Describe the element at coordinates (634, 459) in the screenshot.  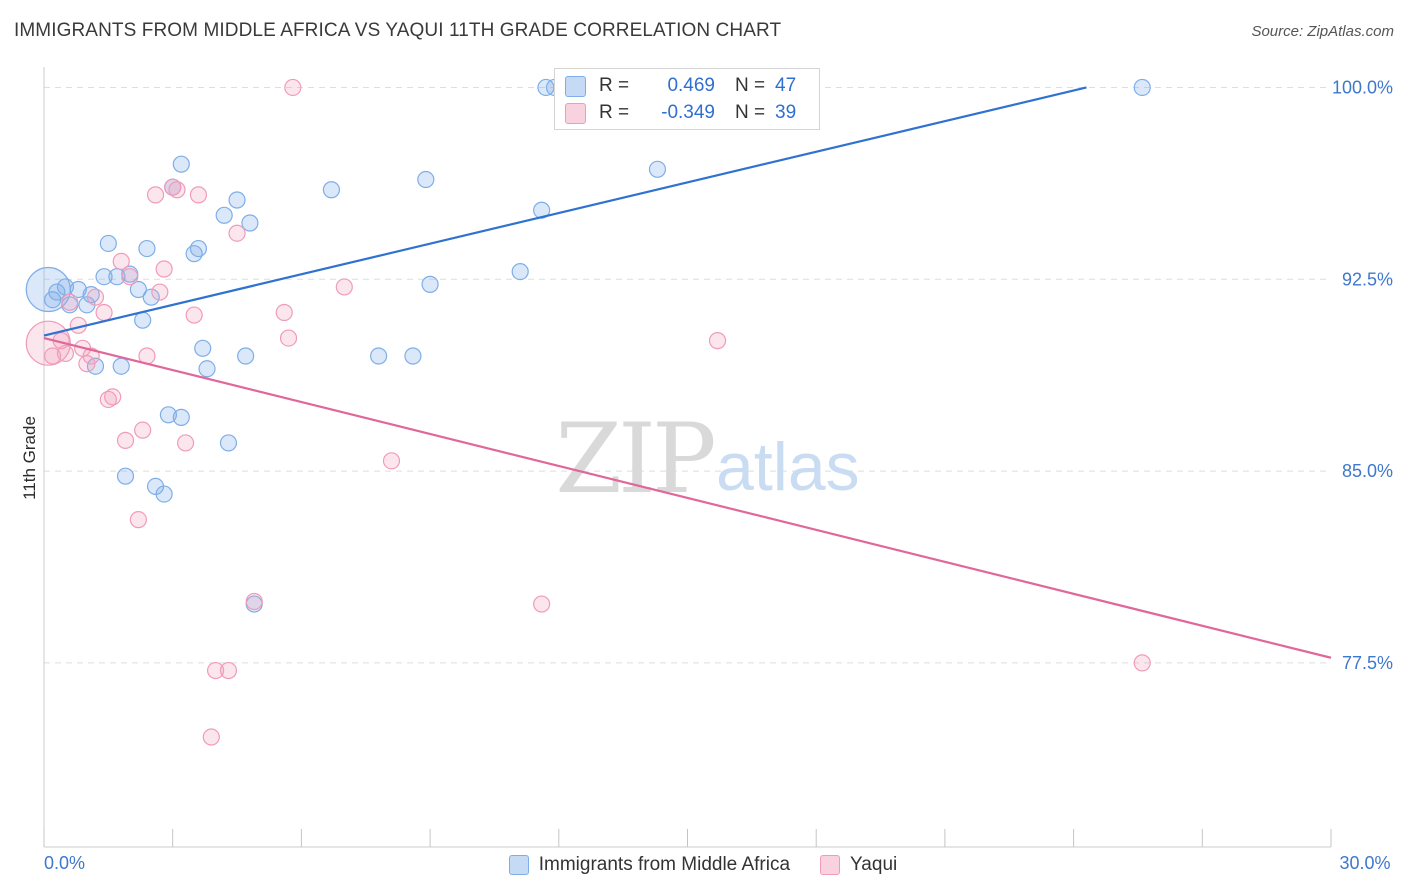
I see `watermark-zip: ZIP` at that location.